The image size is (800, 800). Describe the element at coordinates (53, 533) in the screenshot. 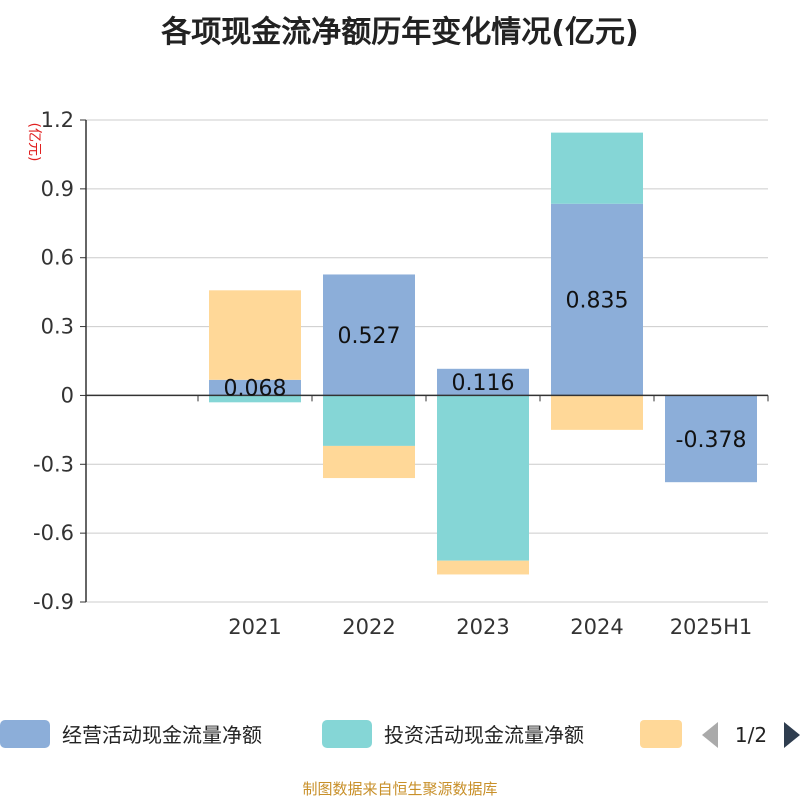

I see `y-tick-label: -0.6` at that location.